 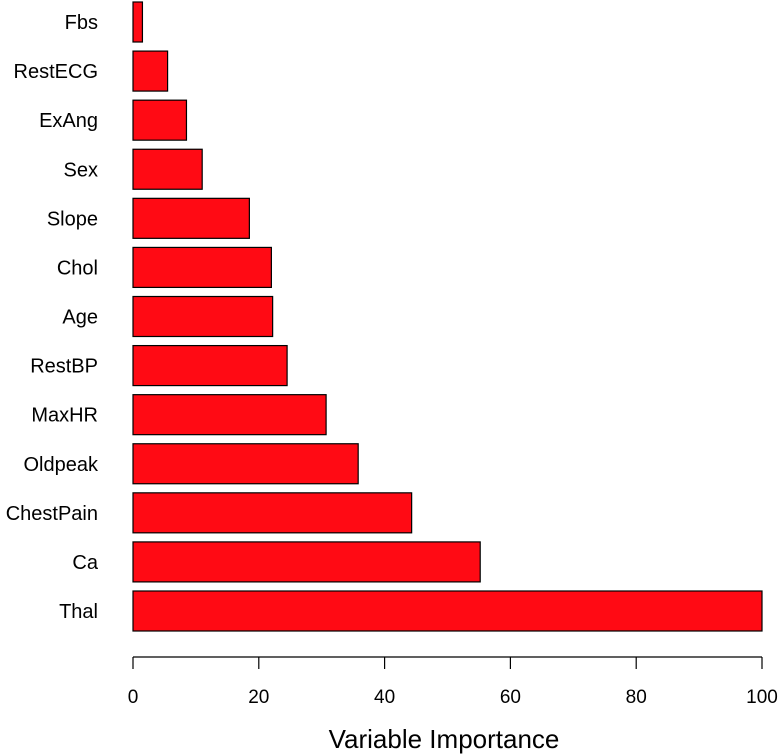 I want to click on category-label-ca: Ca, so click(x=85, y=563).